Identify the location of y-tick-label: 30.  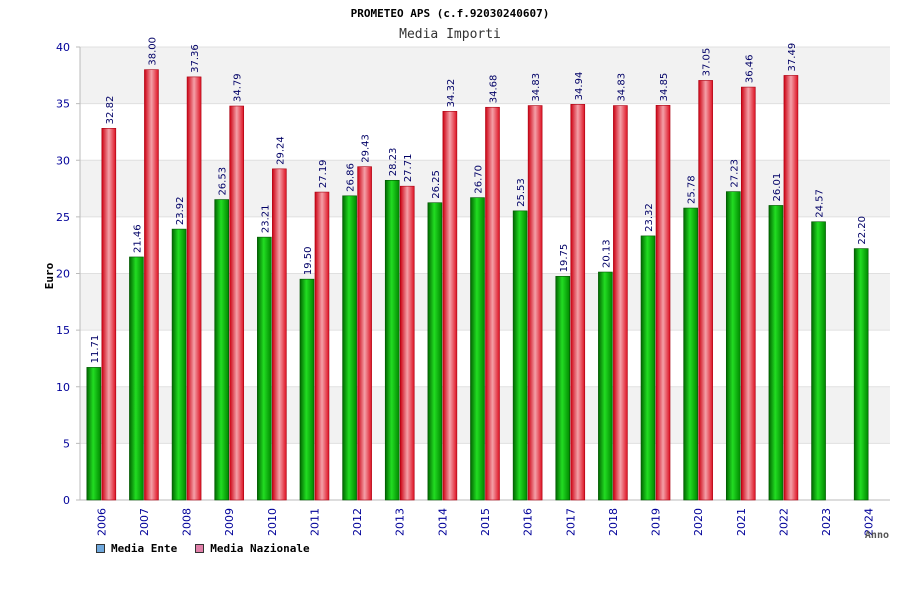
(63, 160).